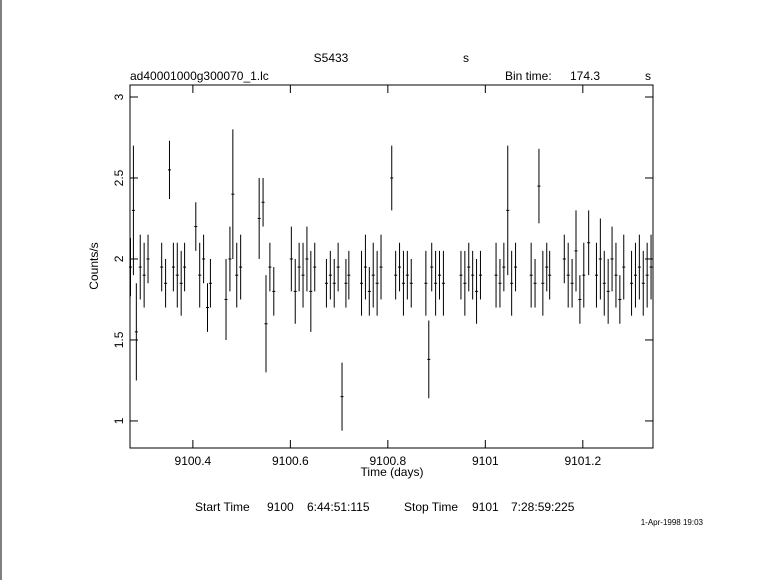 This screenshot has height=580, width=781. I want to click on y-tick-label: 3, so click(119, 96).